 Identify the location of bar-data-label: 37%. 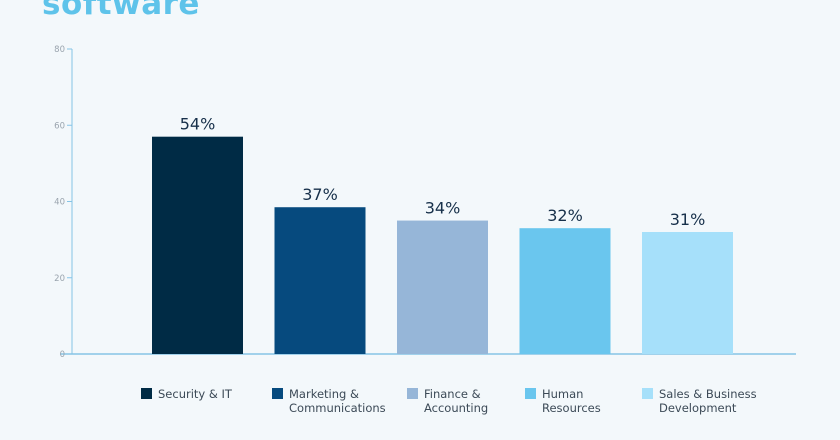
(320, 194).